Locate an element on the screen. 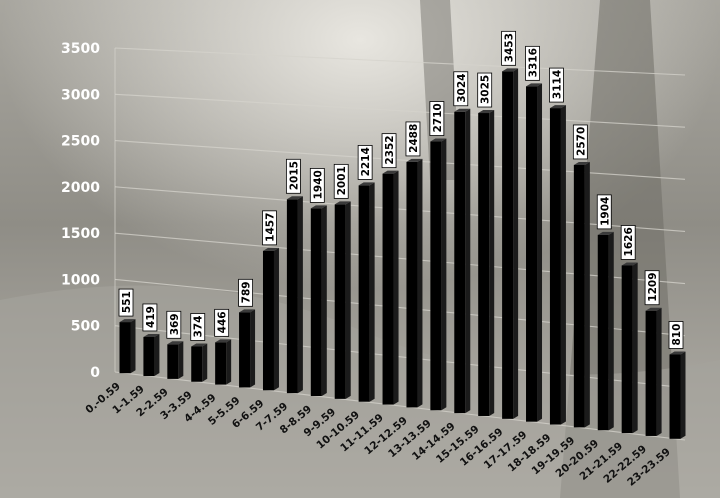 This screenshot has width=720, height=498. svg-text: 2570 is located at coordinates (581, 141).